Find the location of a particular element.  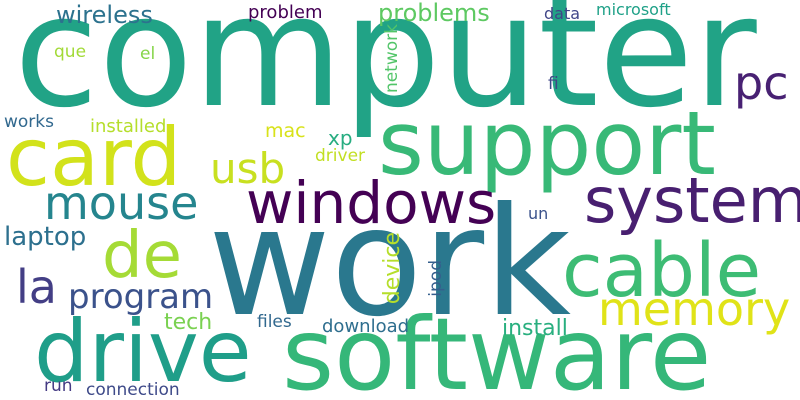

word-system: system is located at coordinates (692, 200).